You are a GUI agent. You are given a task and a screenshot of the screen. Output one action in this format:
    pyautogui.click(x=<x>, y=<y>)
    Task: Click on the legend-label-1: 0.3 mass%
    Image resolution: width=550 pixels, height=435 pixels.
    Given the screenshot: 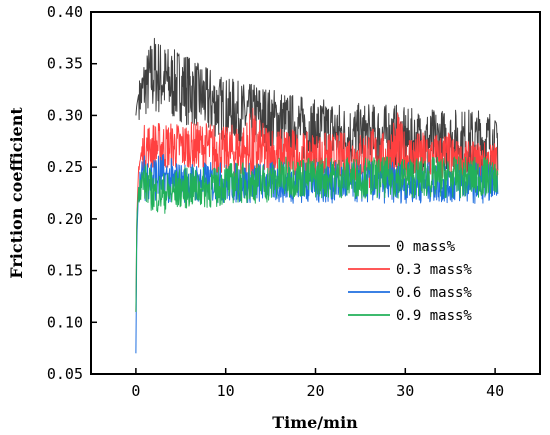 What is the action you would take?
    pyautogui.click(x=434, y=270)
    